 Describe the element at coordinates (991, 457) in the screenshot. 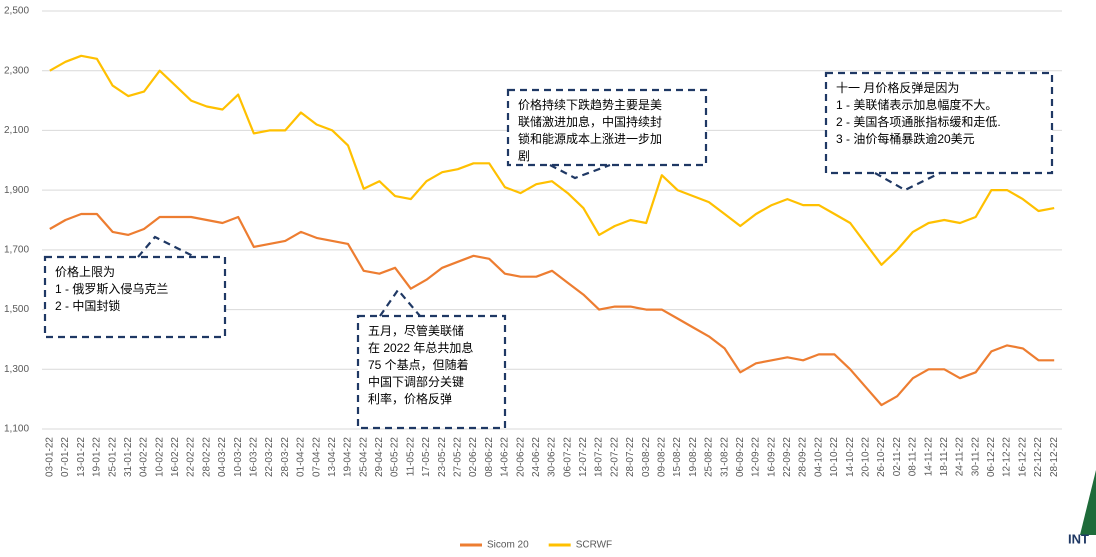

I see `x-tick-label: 06-12-22` at that location.